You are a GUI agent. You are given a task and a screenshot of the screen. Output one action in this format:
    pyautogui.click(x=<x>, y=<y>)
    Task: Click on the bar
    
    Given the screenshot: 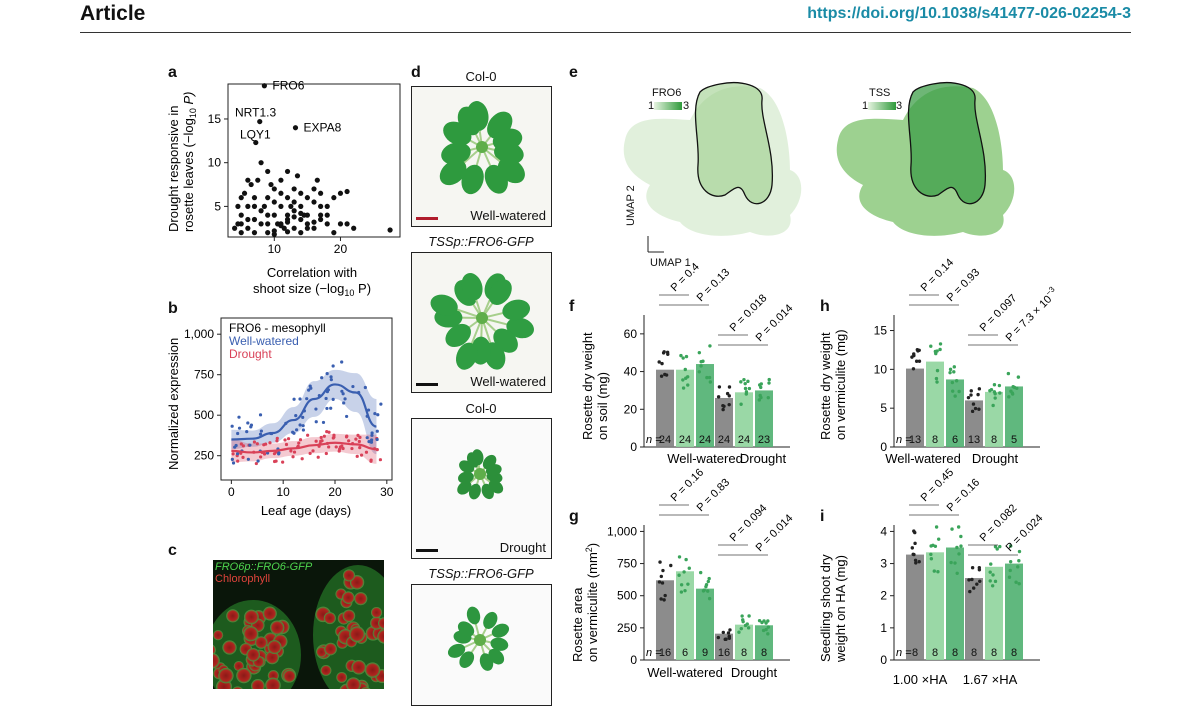 What is the action you would take?
    pyautogui.click(x=915, y=607)
    